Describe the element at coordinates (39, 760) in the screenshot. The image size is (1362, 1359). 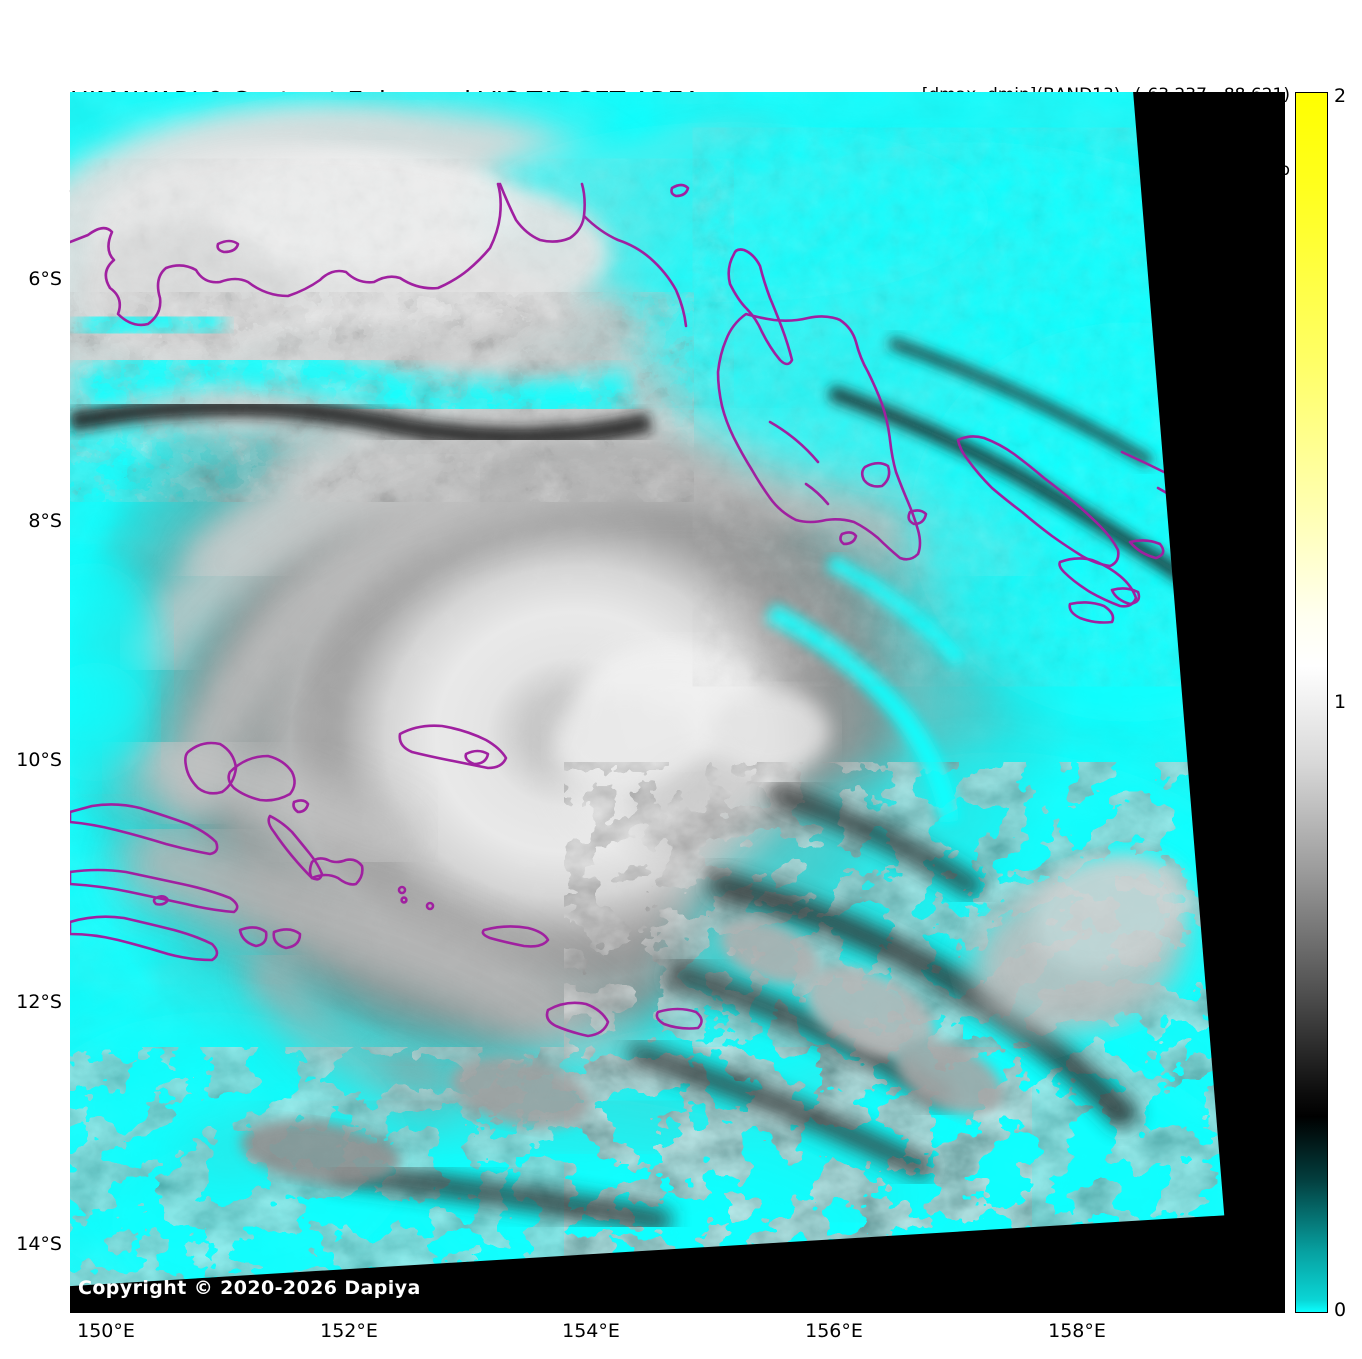
I see `ytick-label: 10°S` at that location.